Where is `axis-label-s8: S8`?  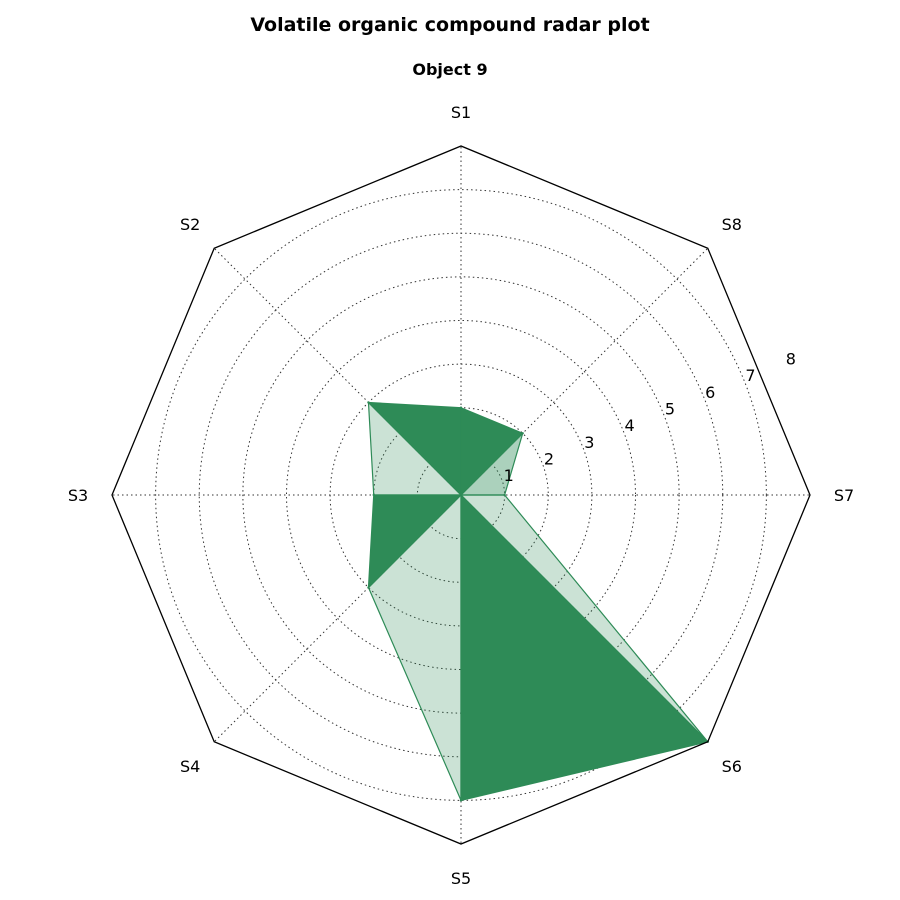 axis-label-s8: S8 is located at coordinates (732, 224).